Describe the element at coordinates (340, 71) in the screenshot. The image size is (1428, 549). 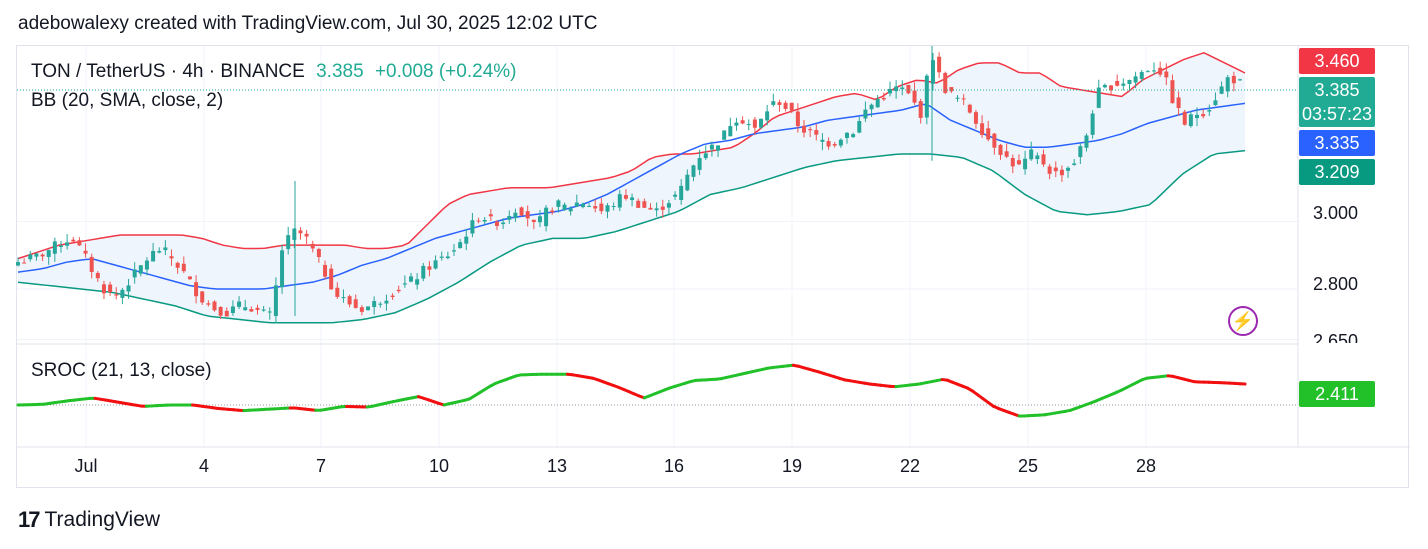
I see `last-price: 3.385` at that location.